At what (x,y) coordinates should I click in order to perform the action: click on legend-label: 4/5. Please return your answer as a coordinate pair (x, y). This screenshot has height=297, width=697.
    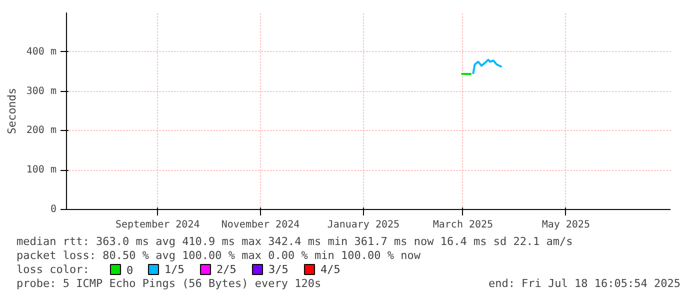
    Looking at the image, I should click on (330, 269).